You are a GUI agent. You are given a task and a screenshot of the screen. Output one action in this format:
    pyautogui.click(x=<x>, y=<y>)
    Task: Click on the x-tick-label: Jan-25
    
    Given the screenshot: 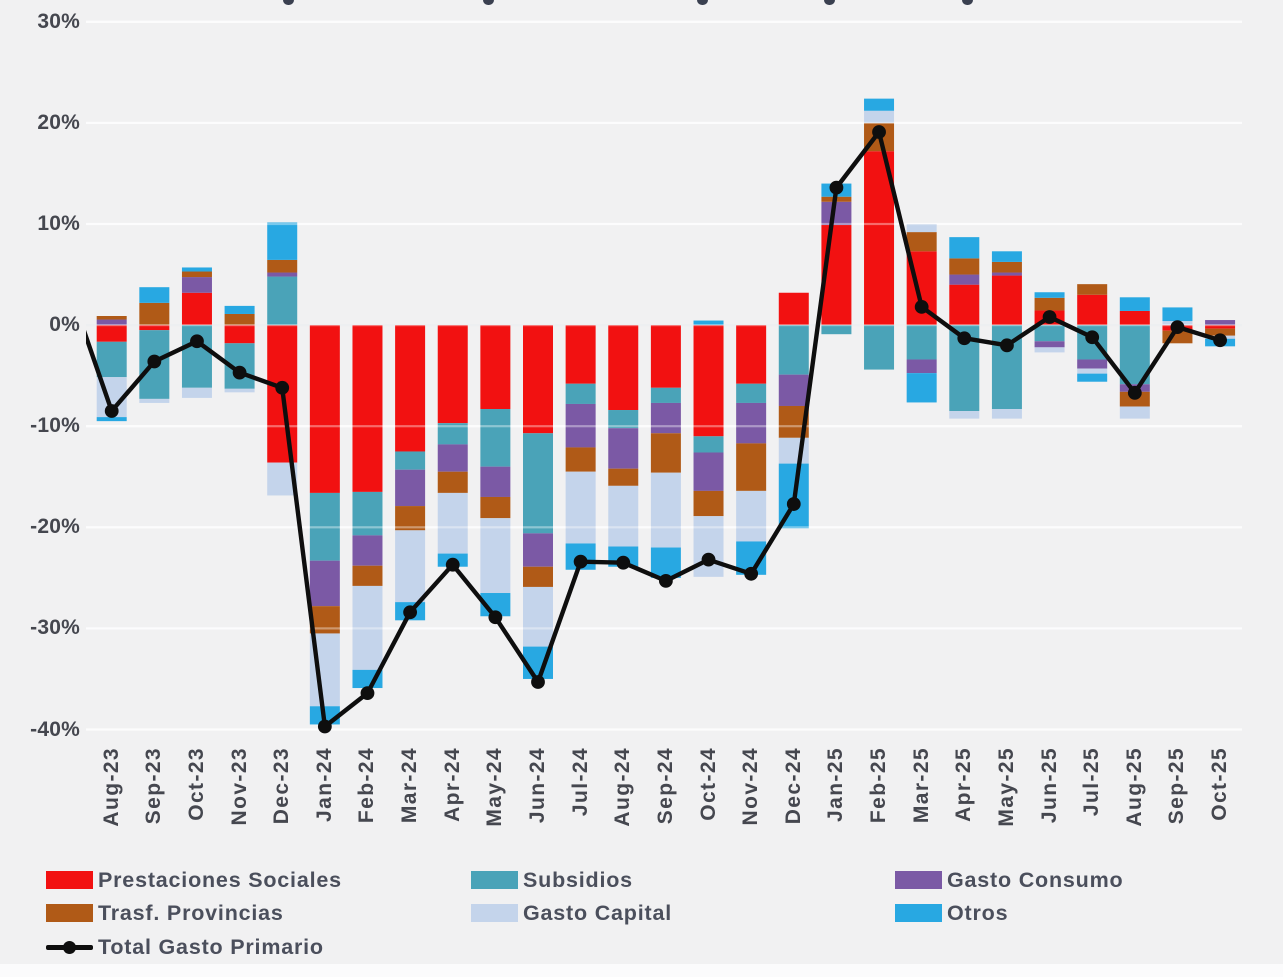 What is the action you would take?
    pyautogui.click(x=836, y=784)
    